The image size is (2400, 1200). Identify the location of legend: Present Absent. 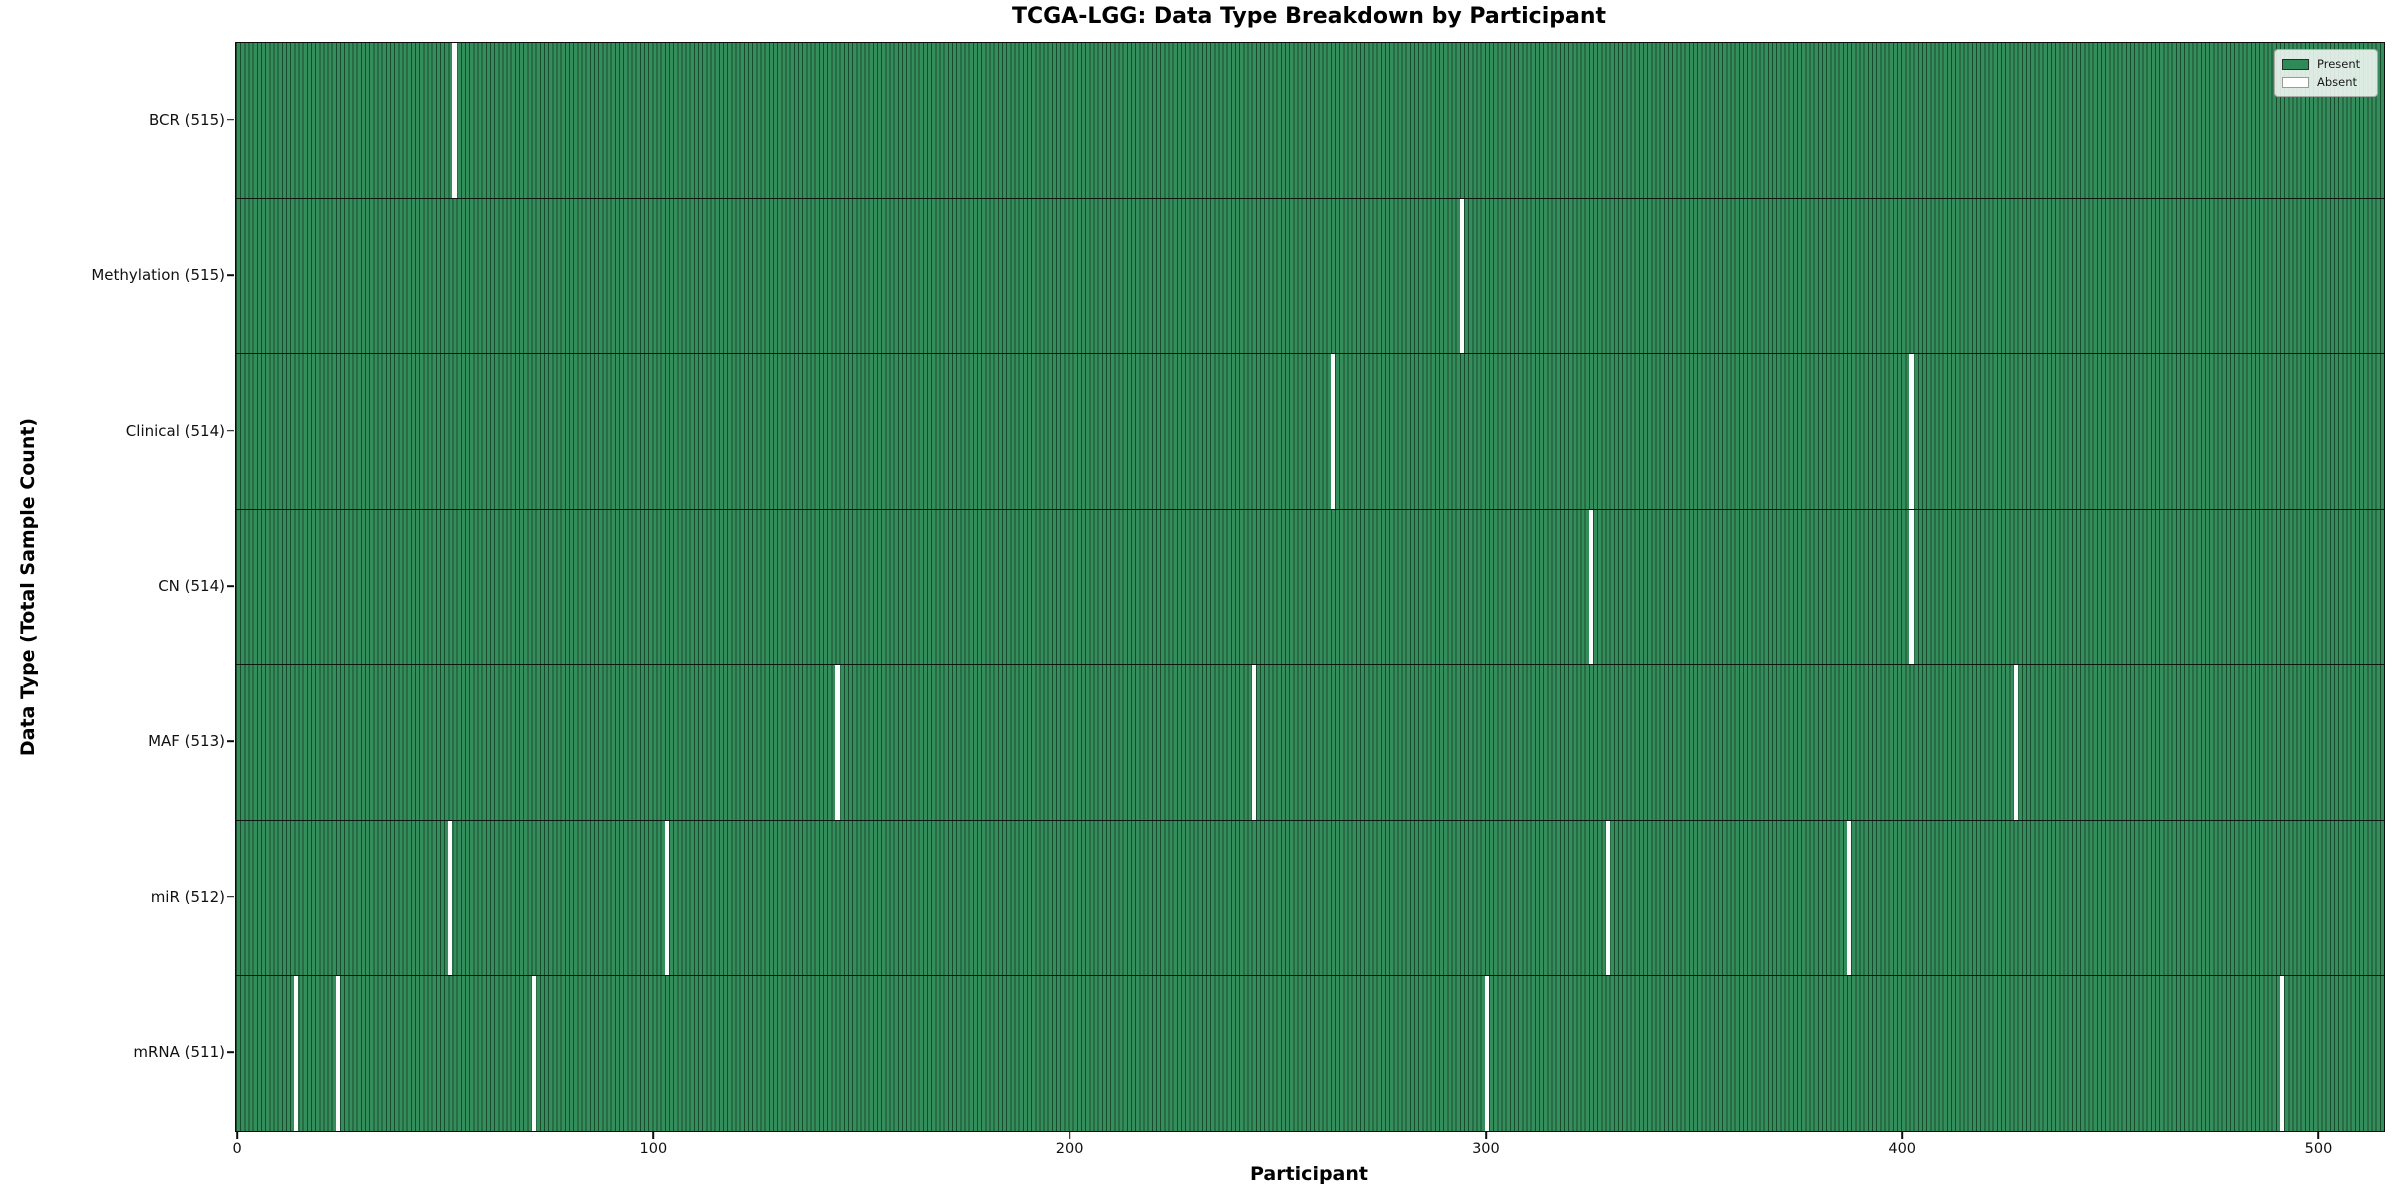
(2326, 73).